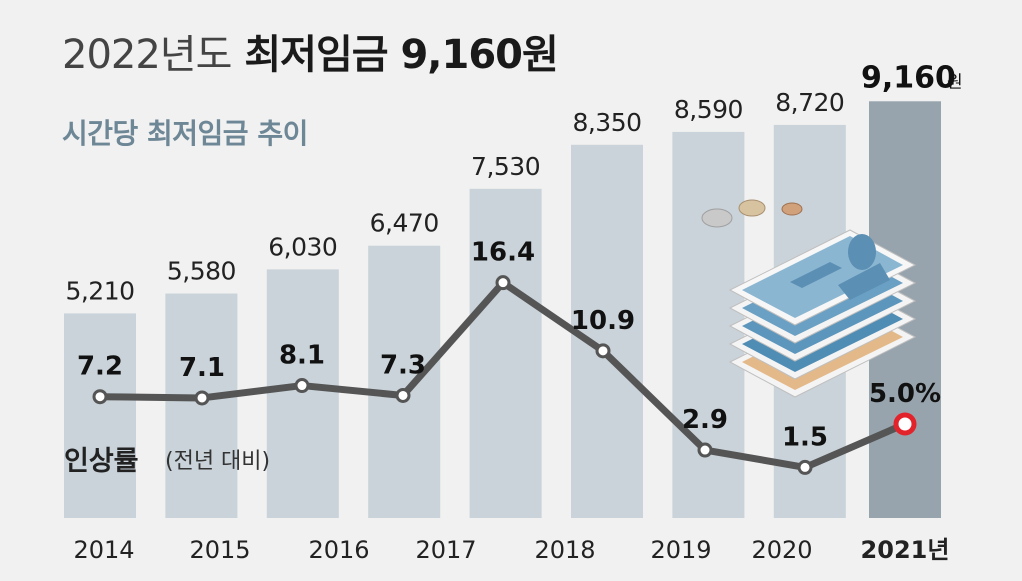  Describe the element at coordinates (603, 321) in the screenshot. I see `growth-value-label: 10.9` at that location.